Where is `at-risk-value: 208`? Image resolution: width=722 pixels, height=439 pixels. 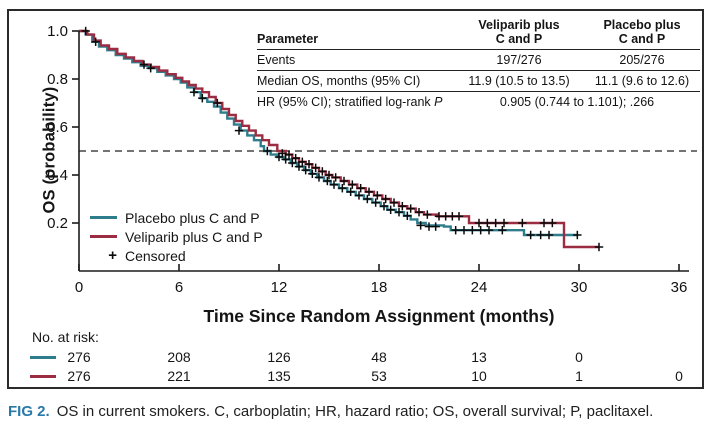
at-risk-value: 208 is located at coordinates (179, 357).